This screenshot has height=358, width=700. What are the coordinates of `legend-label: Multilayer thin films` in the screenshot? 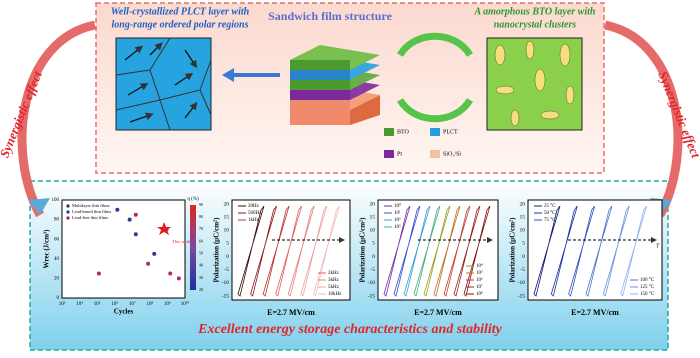 It's located at (91, 205).